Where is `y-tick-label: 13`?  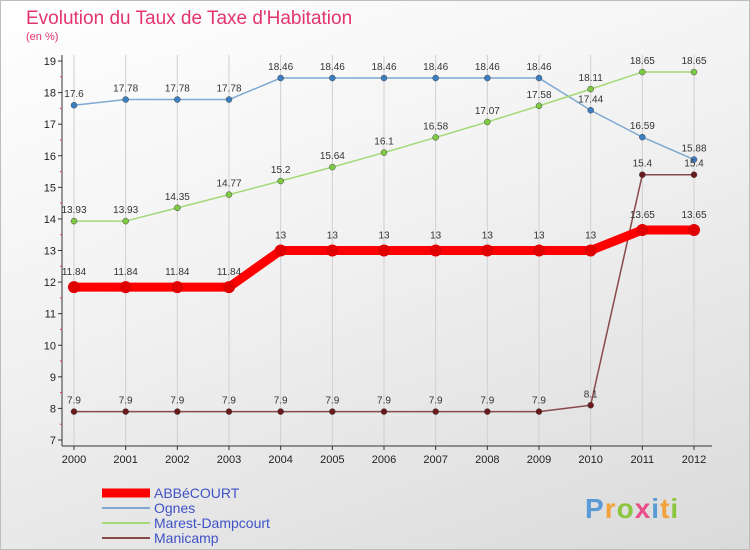 y-tick-label: 13 is located at coordinates (50, 252).